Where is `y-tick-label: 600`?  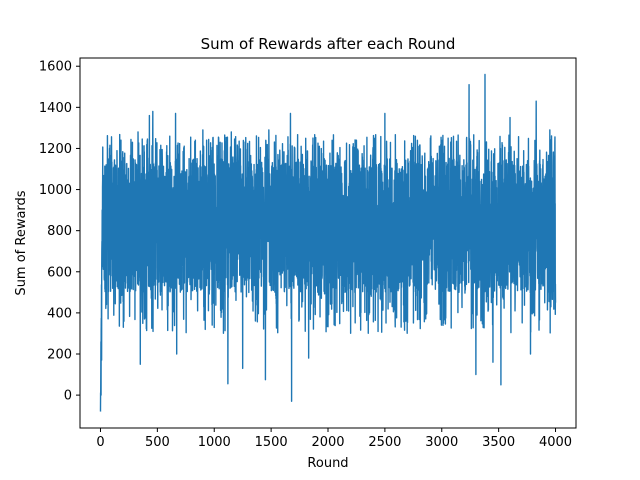 y-tick-label: 600 is located at coordinates (59, 272).